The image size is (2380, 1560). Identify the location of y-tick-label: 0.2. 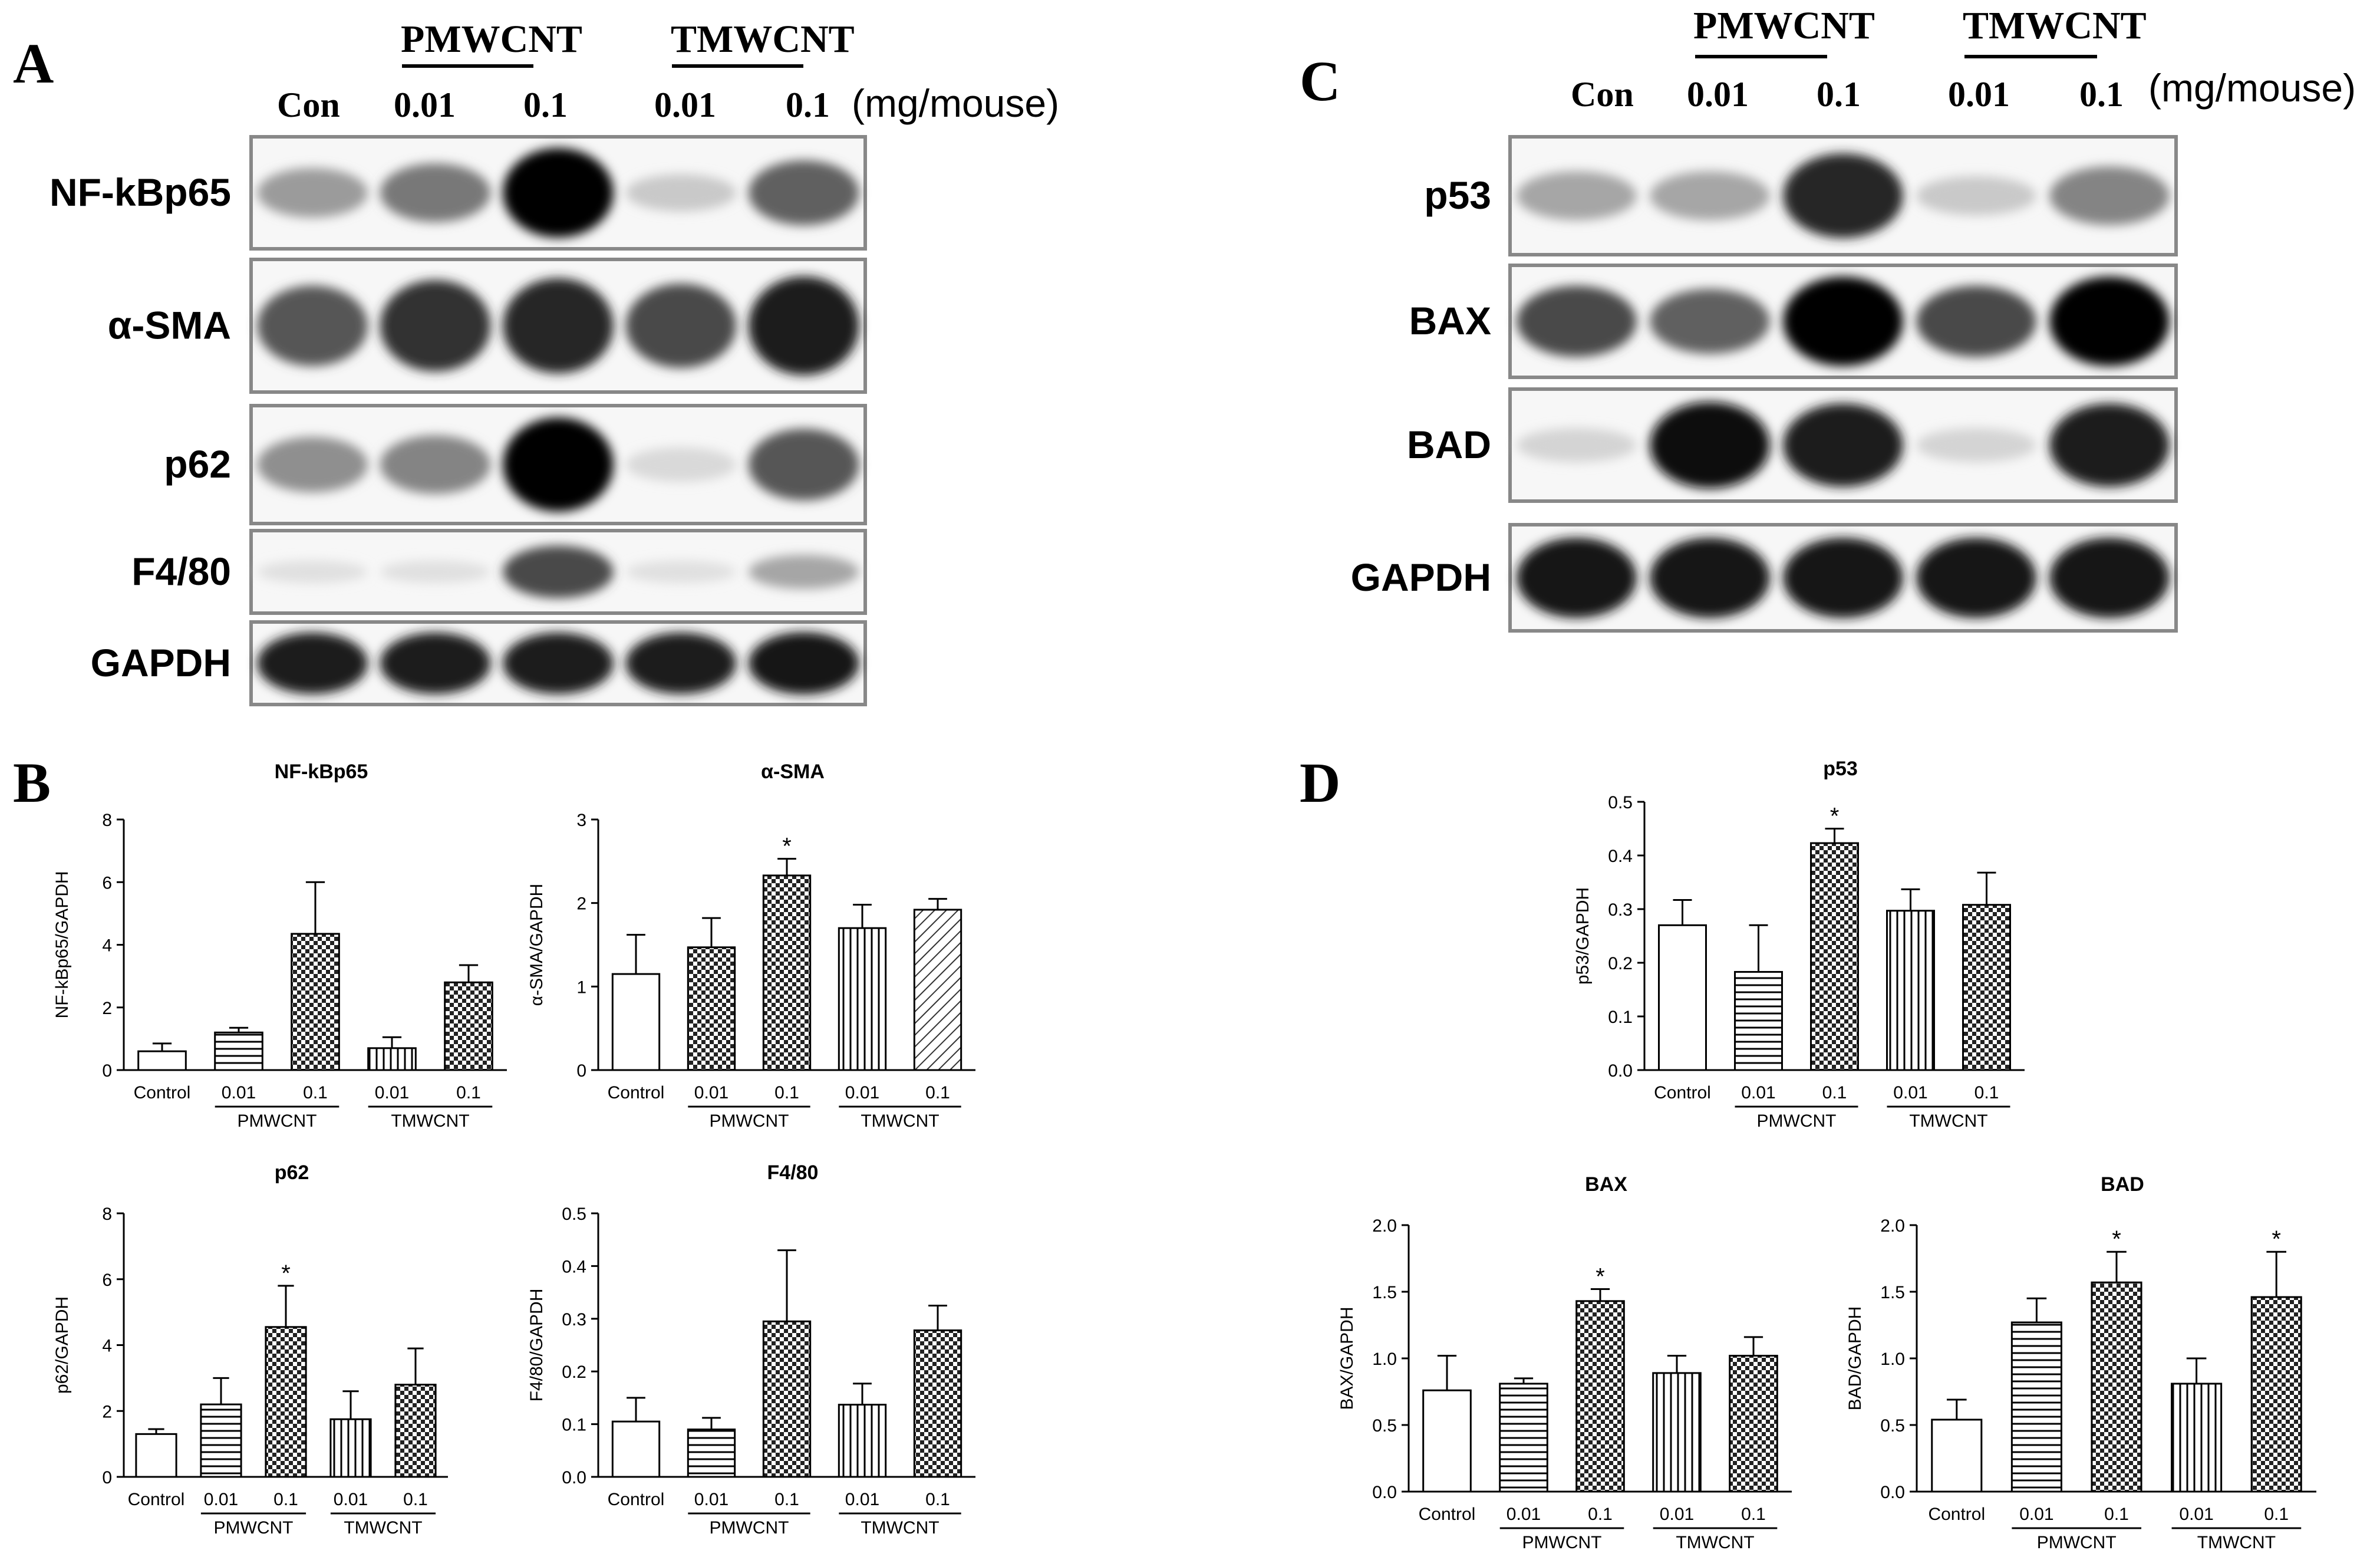
(1620, 963).